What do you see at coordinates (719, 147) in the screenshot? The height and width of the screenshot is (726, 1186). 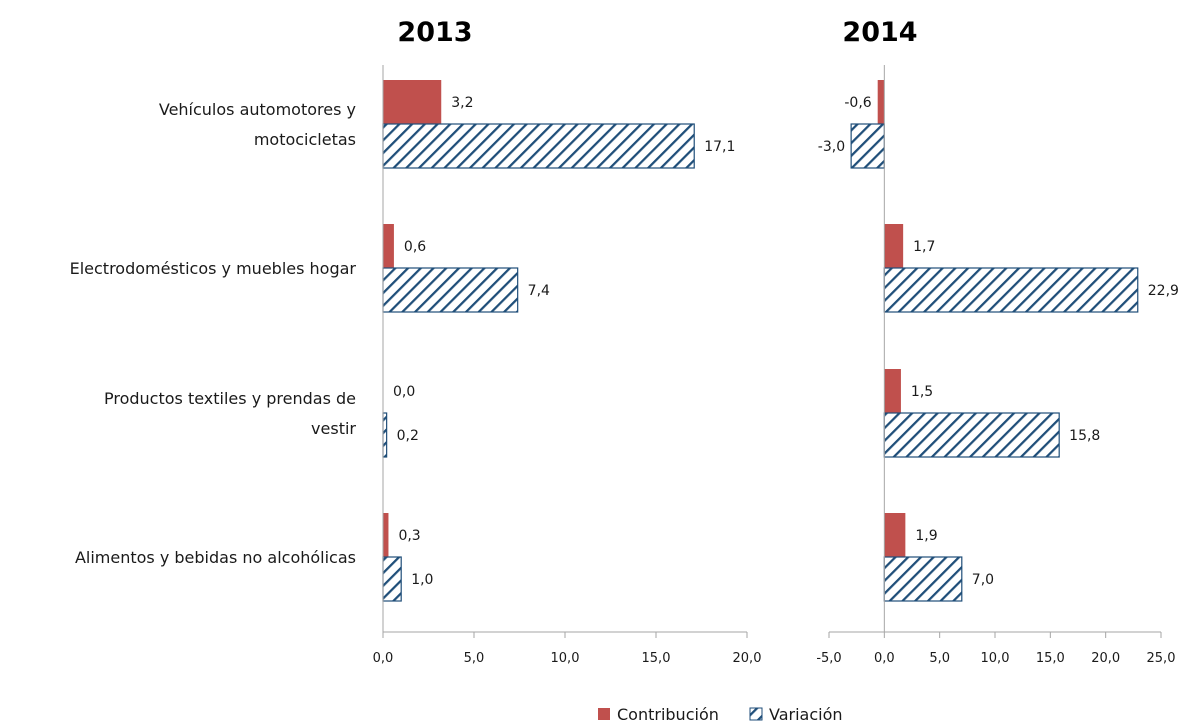 I see `data-label: 17,1` at bounding box center [719, 147].